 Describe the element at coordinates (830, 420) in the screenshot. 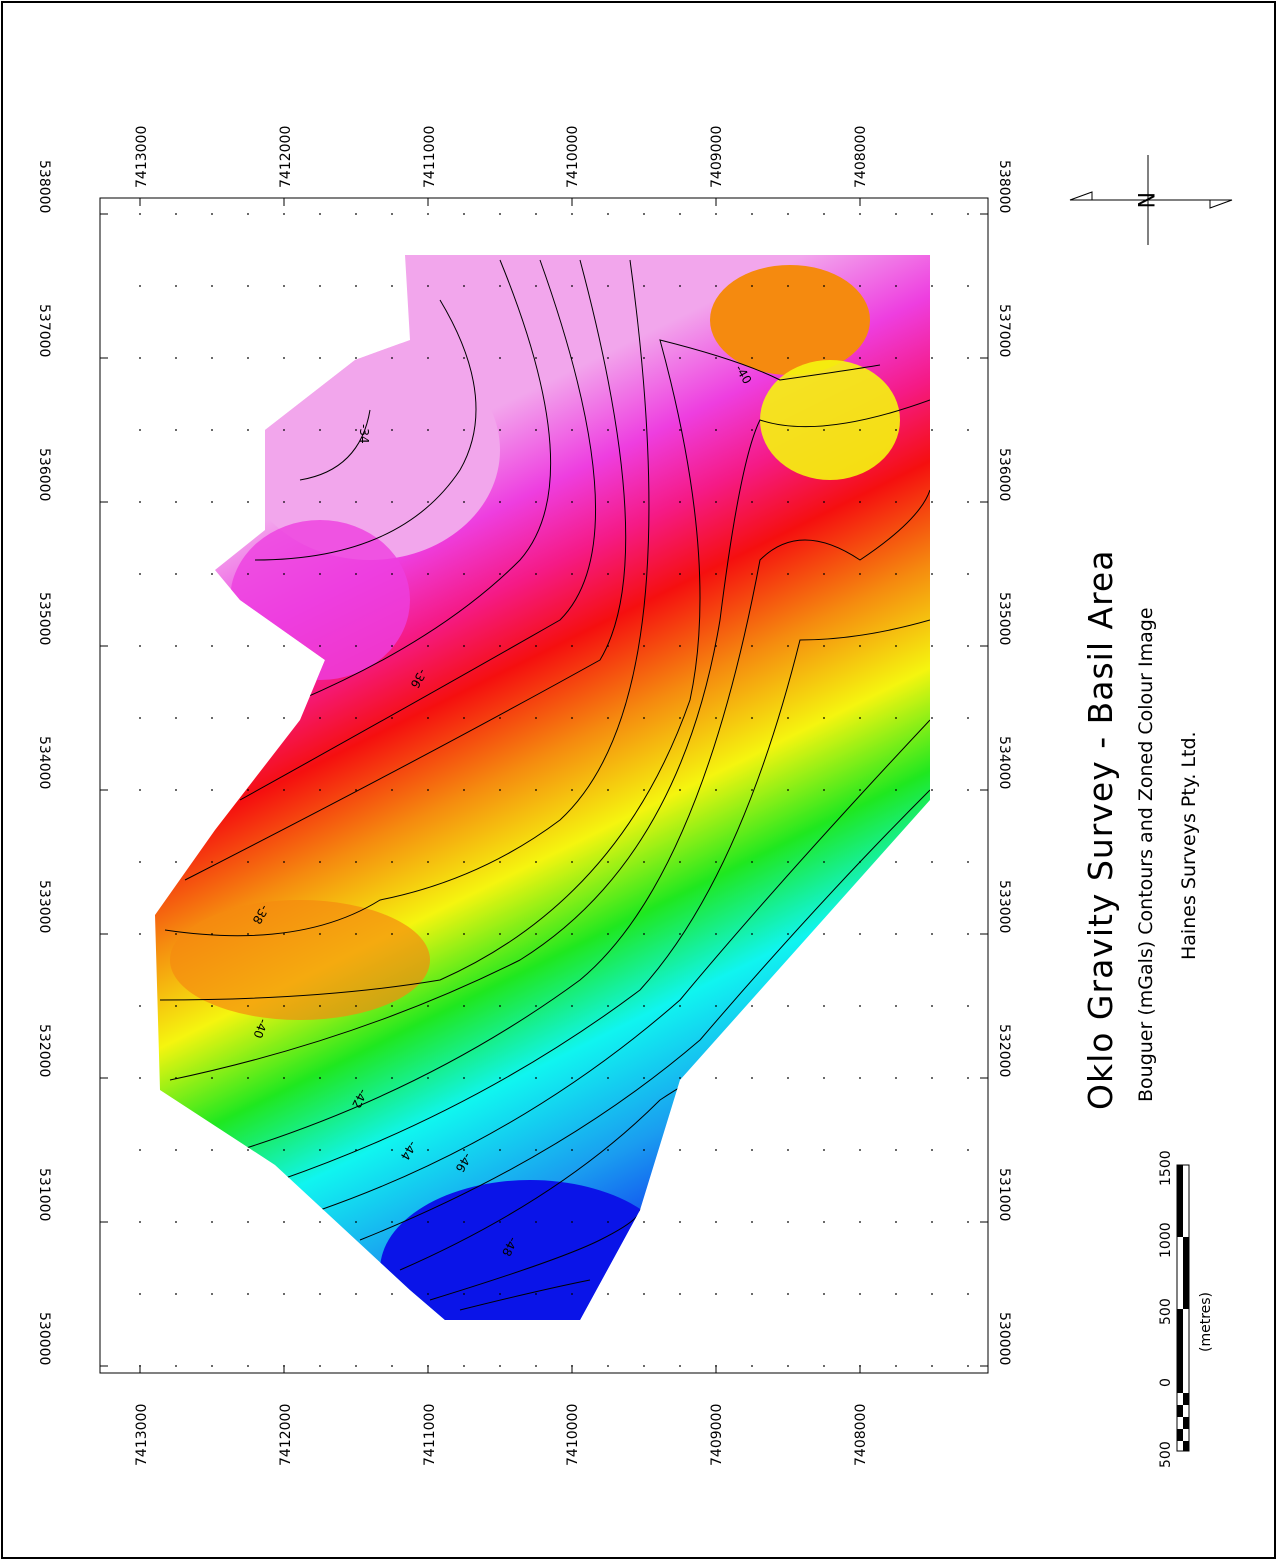

I see `yellow-zone` at that location.